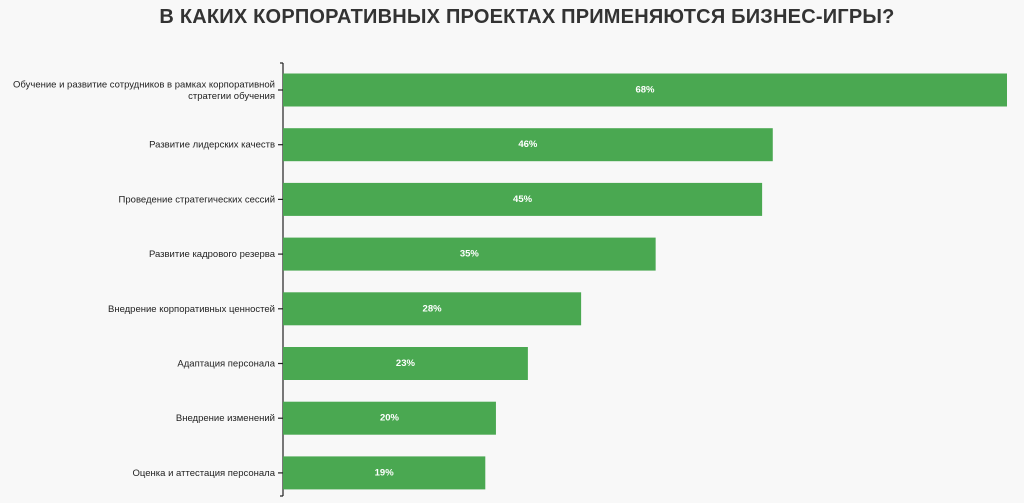 This screenshot has height=503, width=1024. I want to click on category-label: Оценка и аттестация персонала, so click(204, 472).